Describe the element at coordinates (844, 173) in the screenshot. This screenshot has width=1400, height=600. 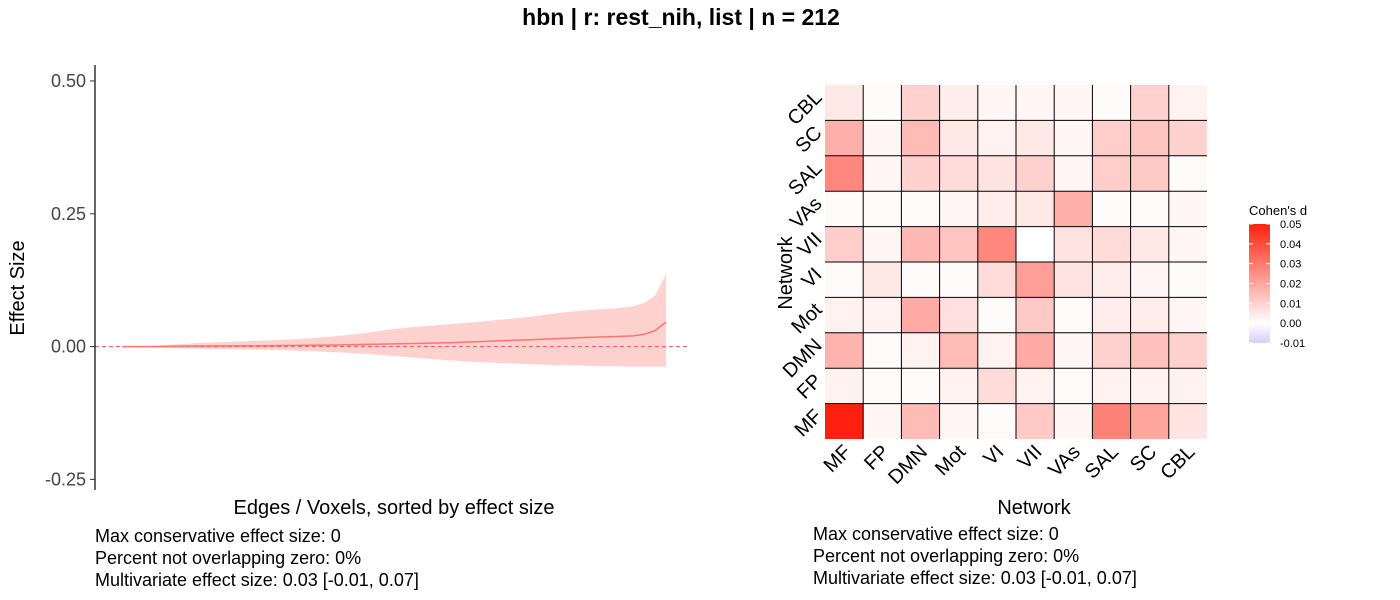
I see `heatmap-cell-sal-mf` at that location.